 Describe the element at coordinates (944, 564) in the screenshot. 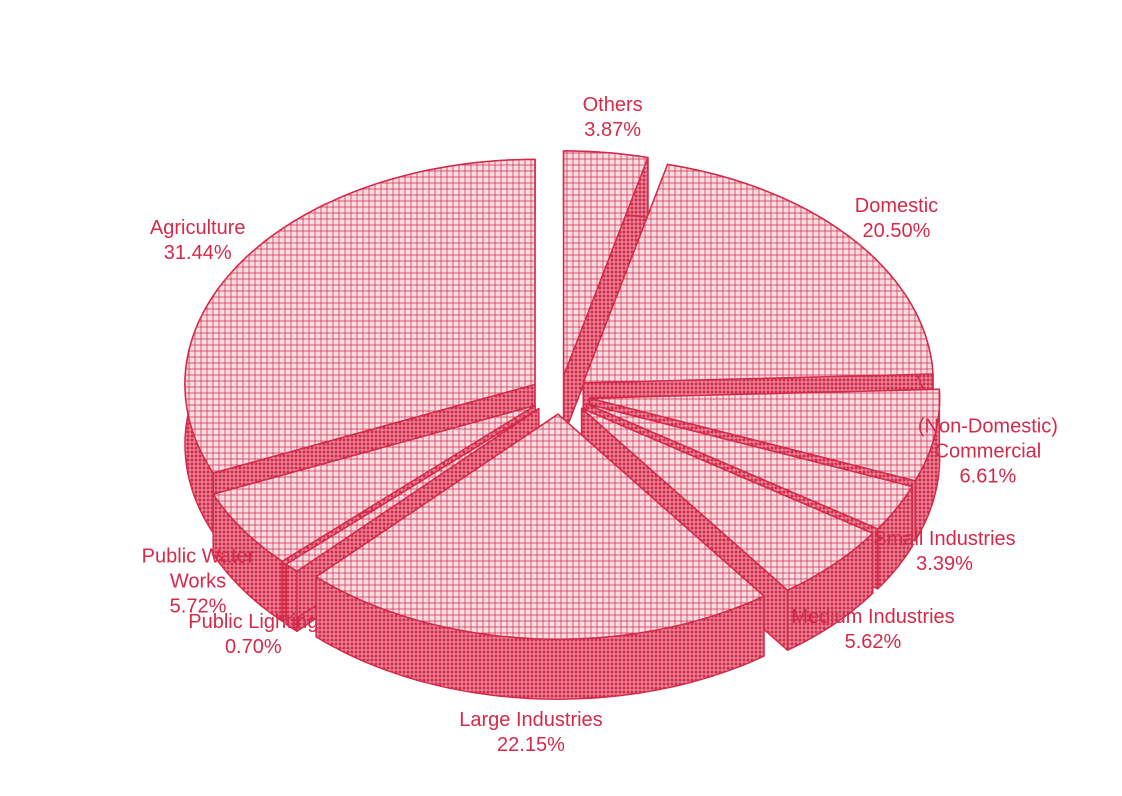

I see `value-label: 3.39%` at that location.